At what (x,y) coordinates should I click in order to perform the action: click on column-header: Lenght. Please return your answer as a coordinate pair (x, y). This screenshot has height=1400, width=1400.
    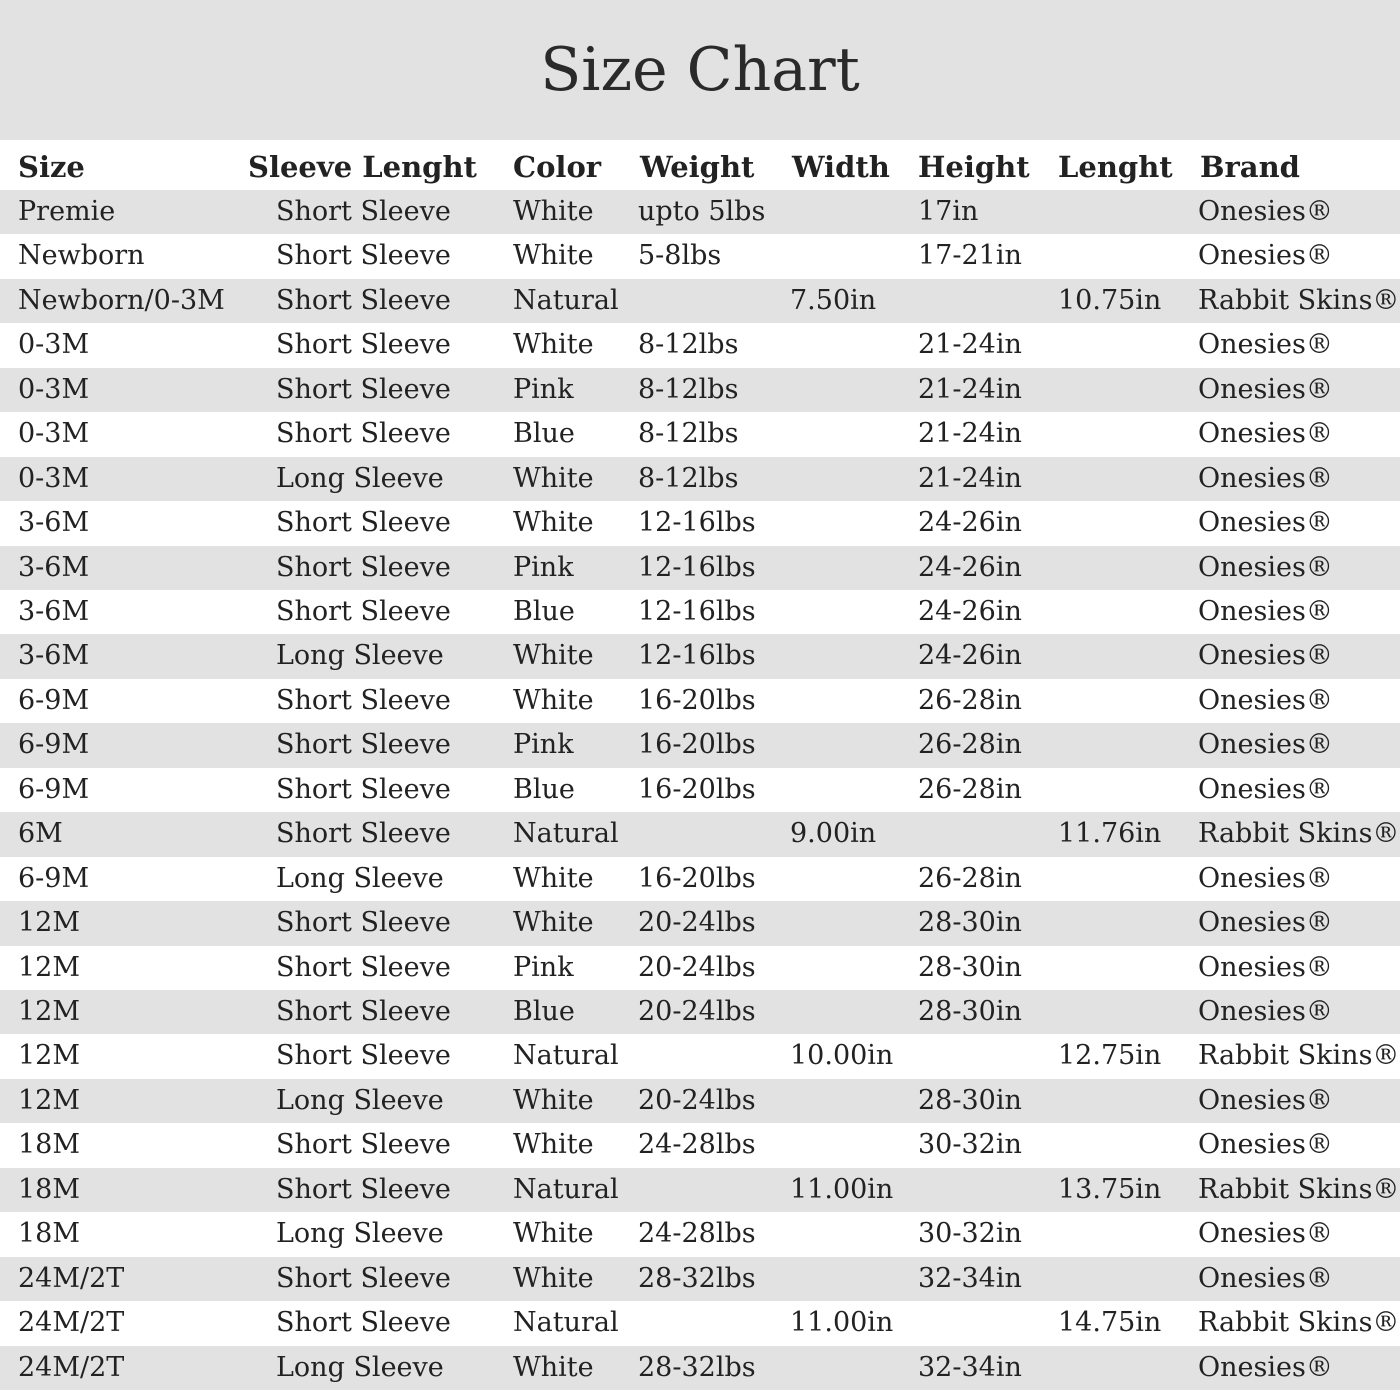
    Looking at the image, I should click on (1115, 167).